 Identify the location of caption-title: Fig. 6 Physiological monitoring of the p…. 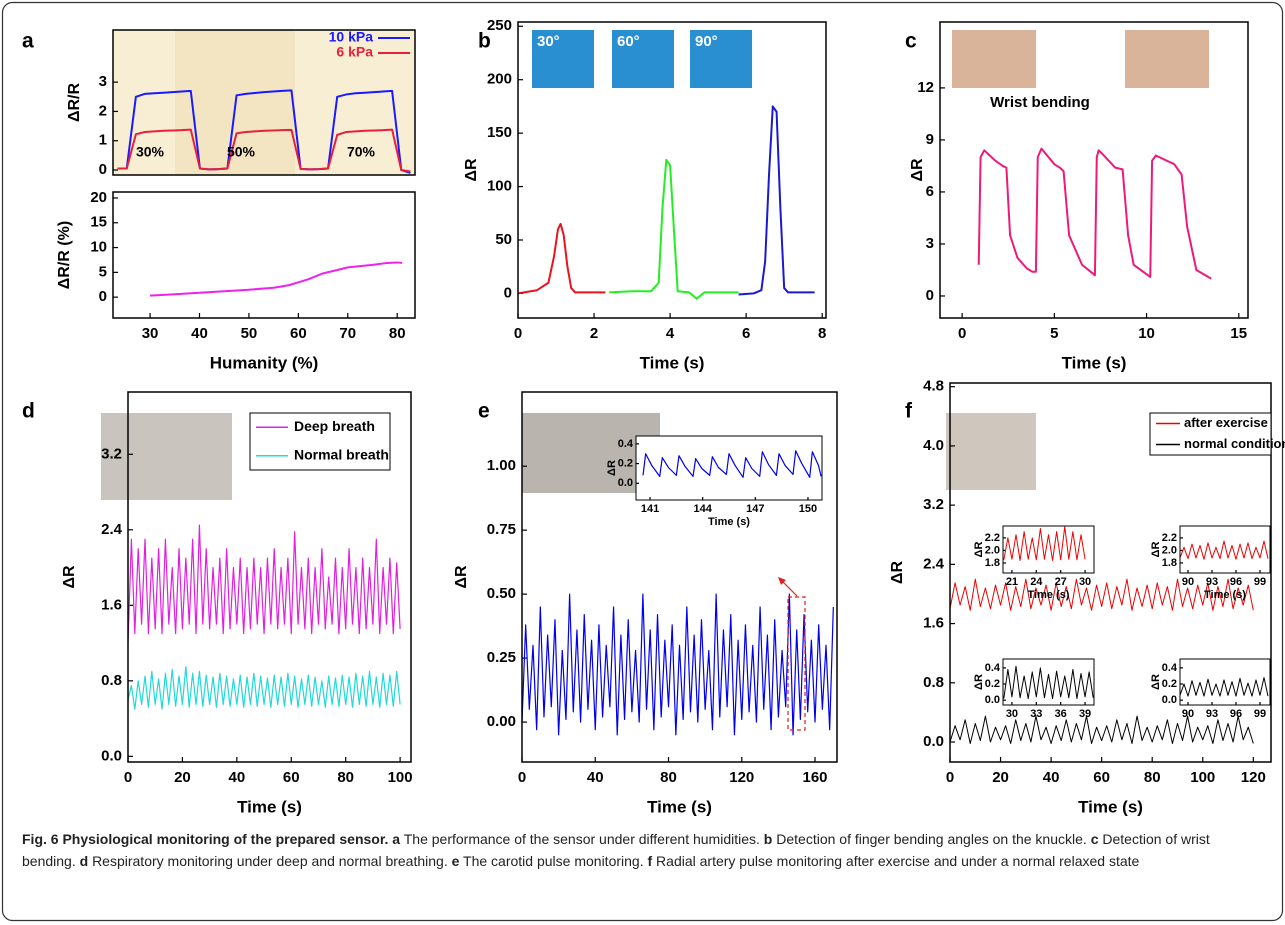
(205, 839).